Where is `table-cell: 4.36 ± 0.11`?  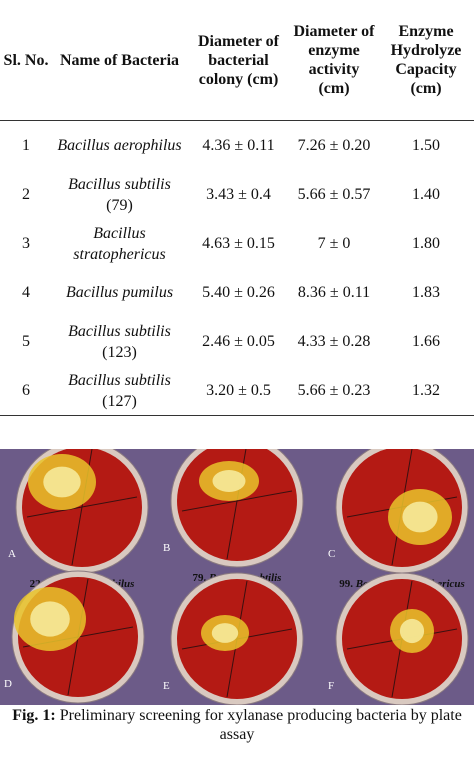
table-cell: 4.36 ± 0.11 is located at coordinates (238, 145).